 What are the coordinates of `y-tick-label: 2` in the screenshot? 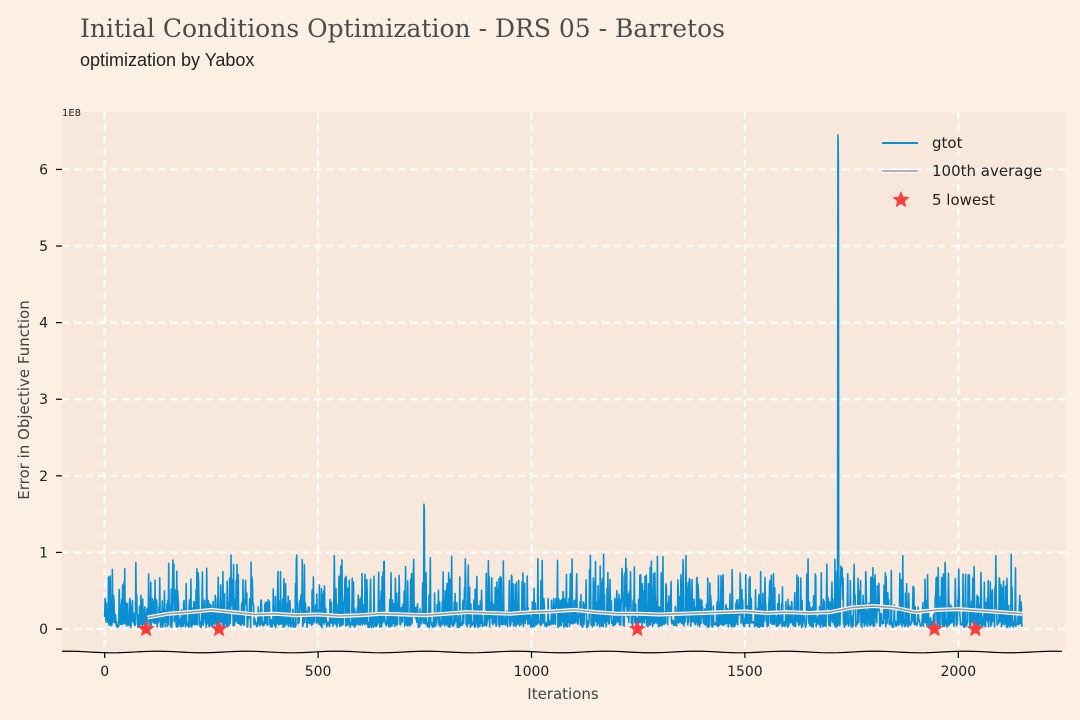 It's located at (43, 477).